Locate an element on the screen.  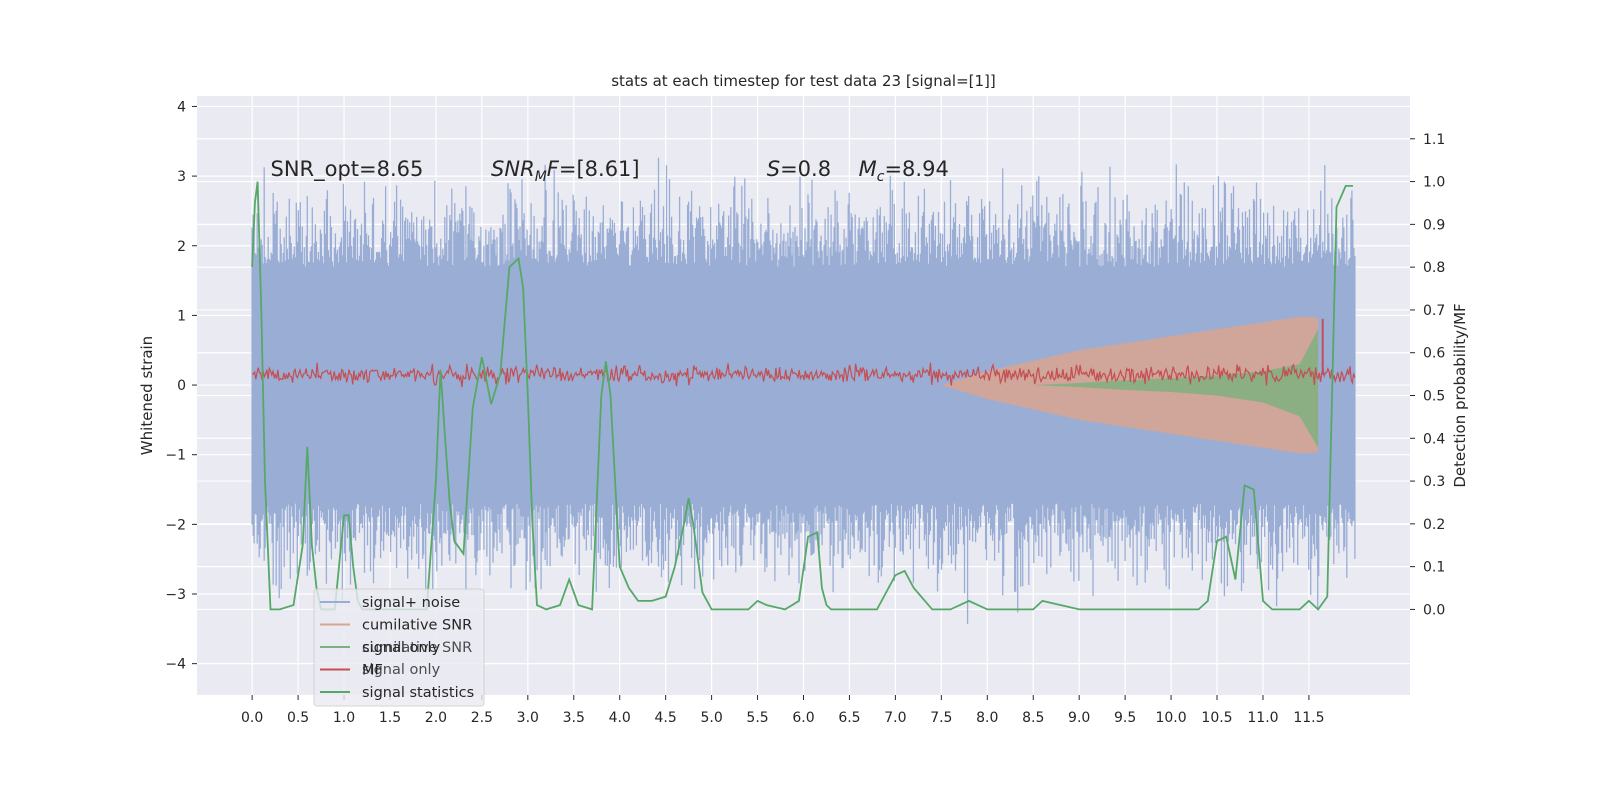
legend-label: signal+ noise is located at coordinates (411, 603).